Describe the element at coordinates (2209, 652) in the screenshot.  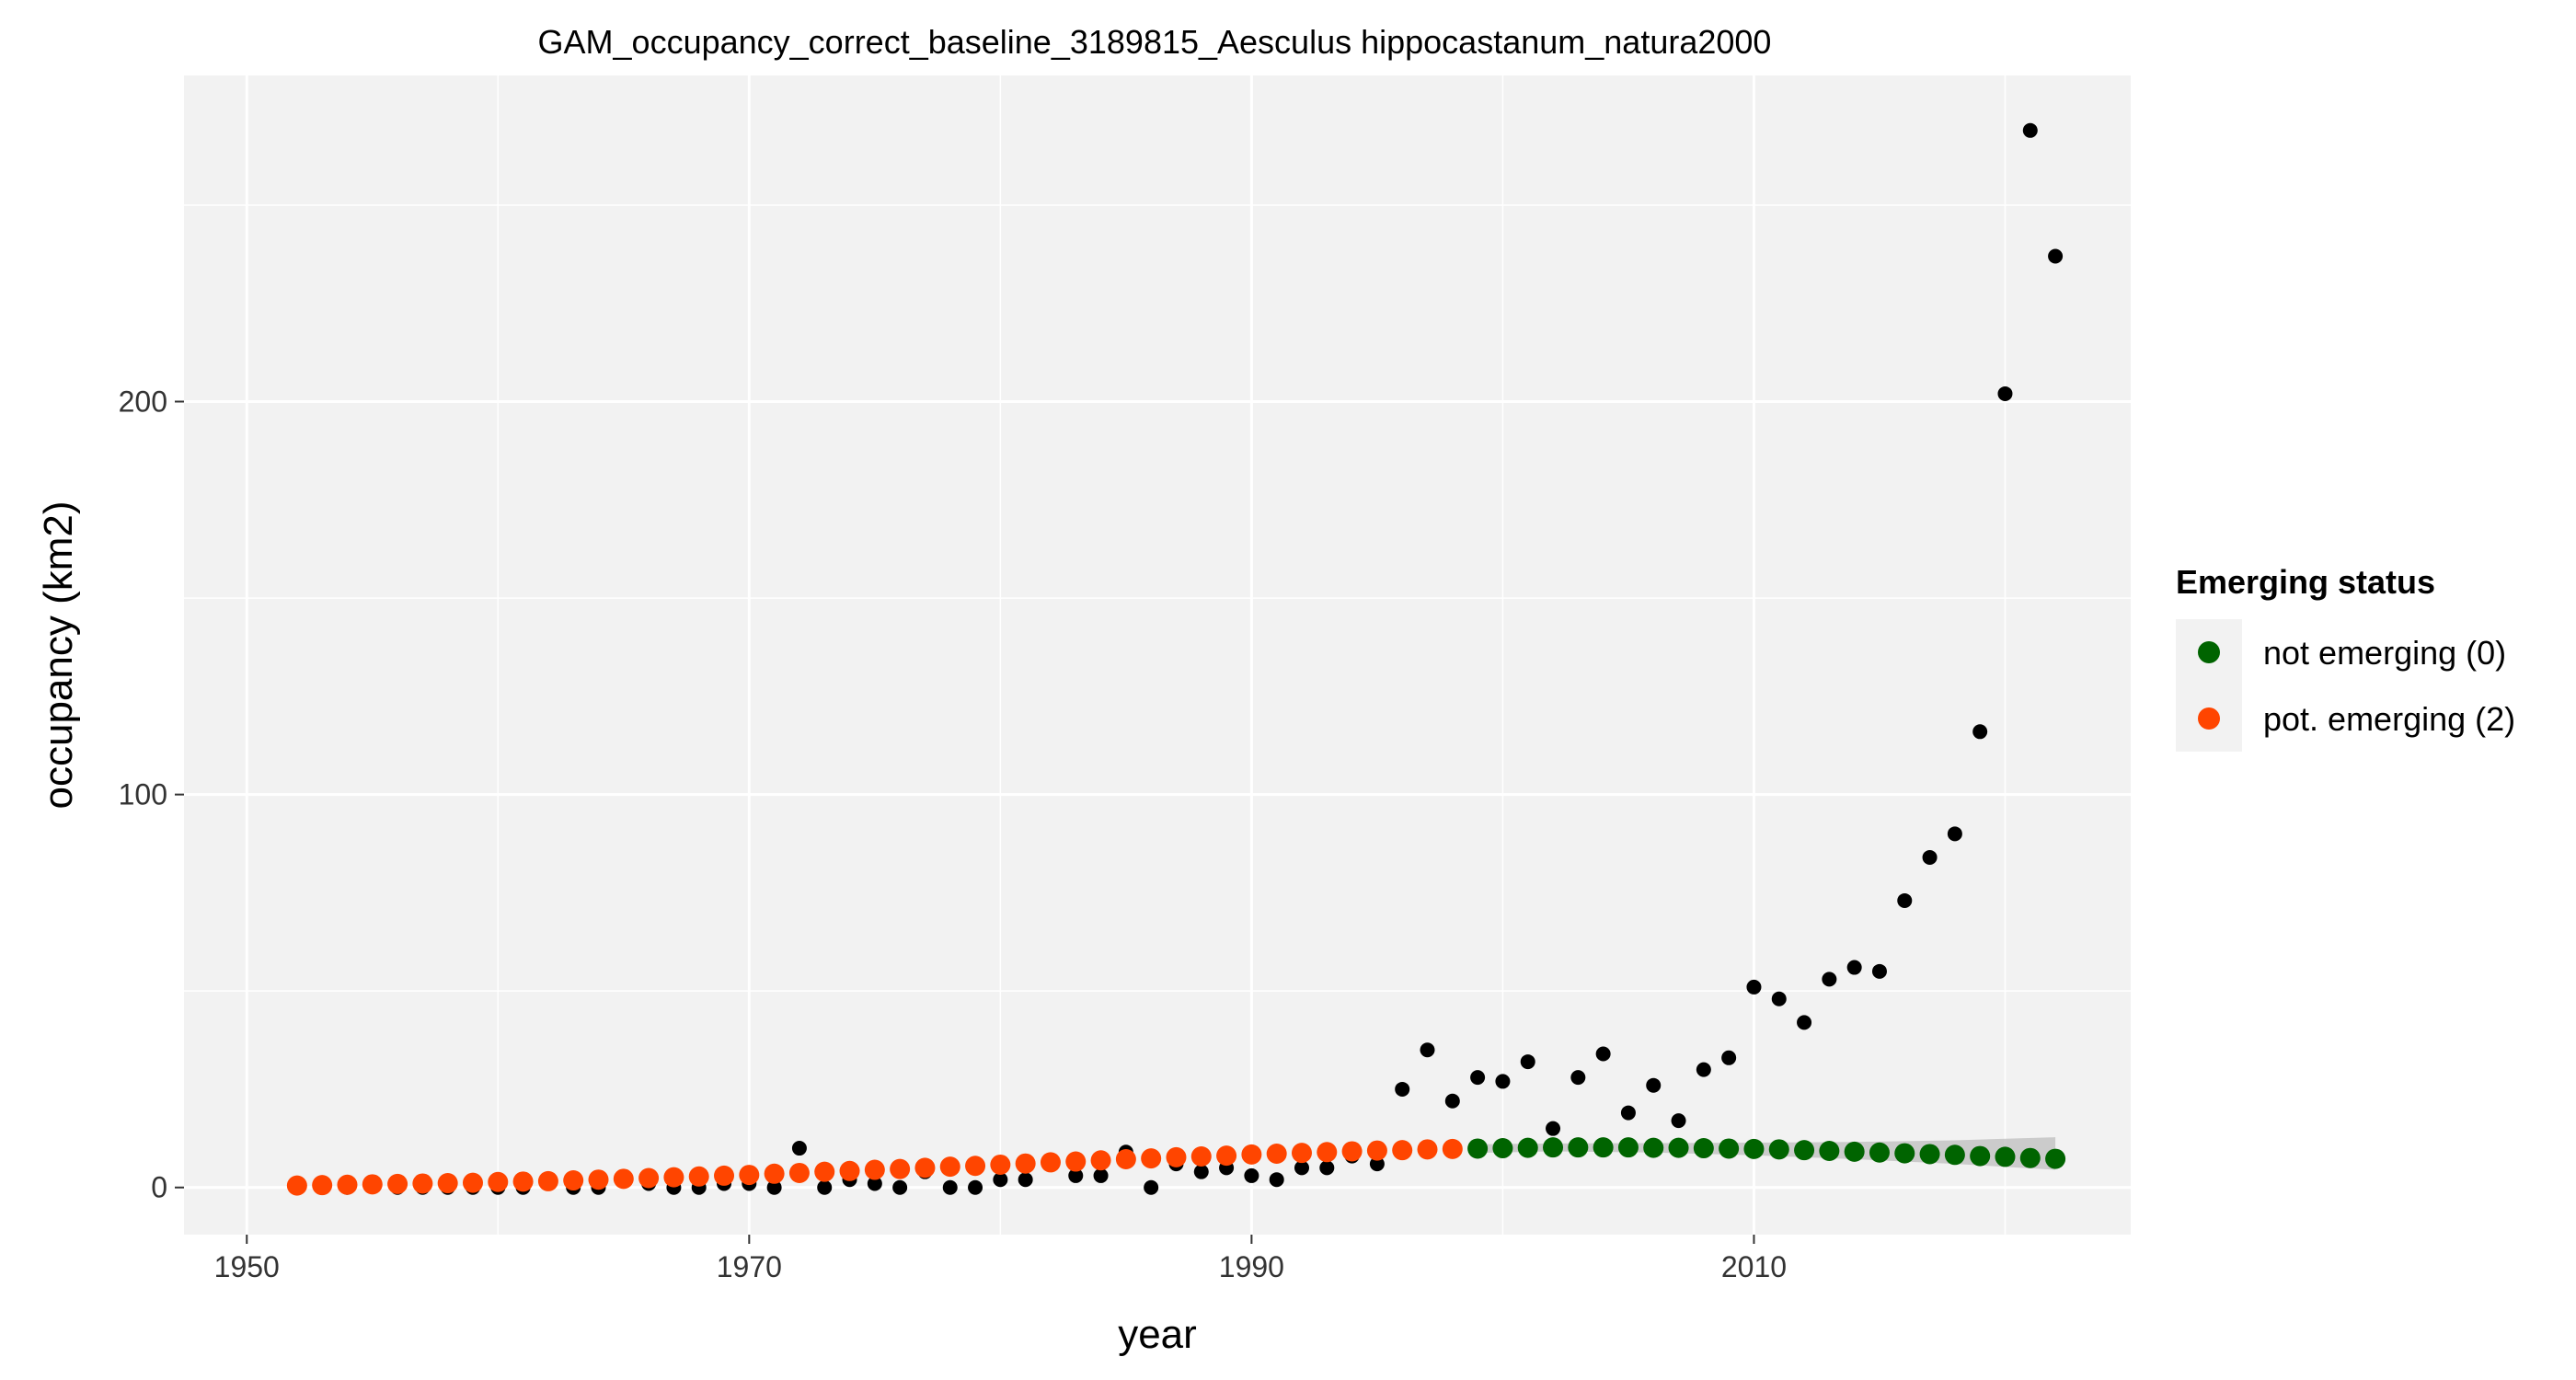
I see `legend-key-not-emerging` at that location.